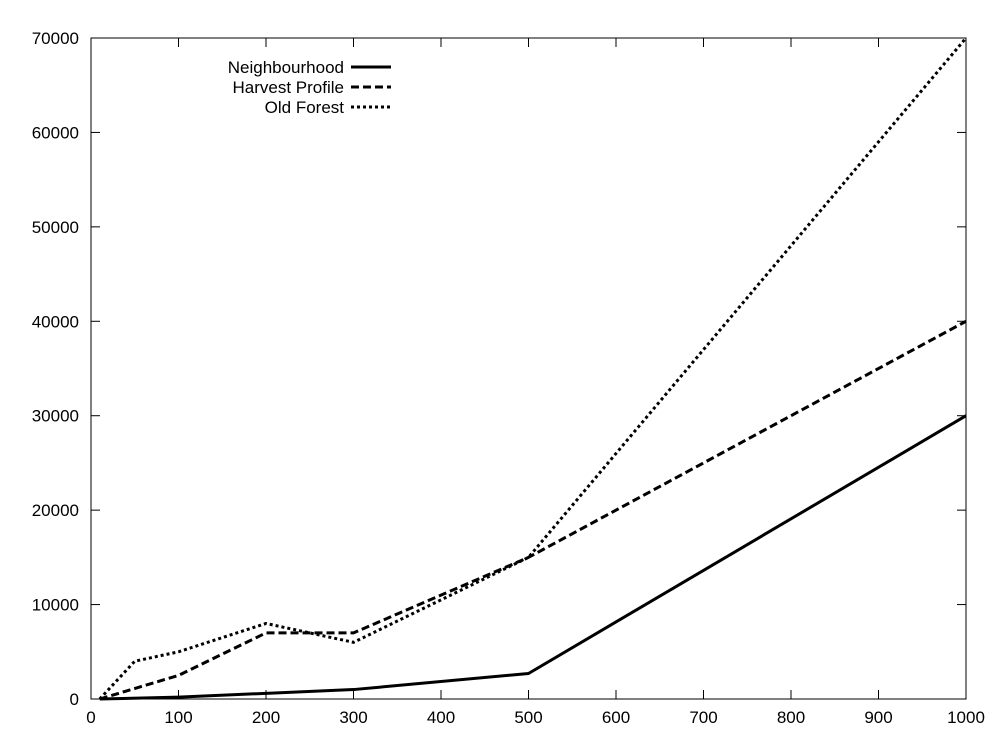 This screenshot has width=994, height=743. What do you see at coordinates (55, 510) in the screenshot?
I see `y-tick-label: 20000` at bounding box center [55, 510].